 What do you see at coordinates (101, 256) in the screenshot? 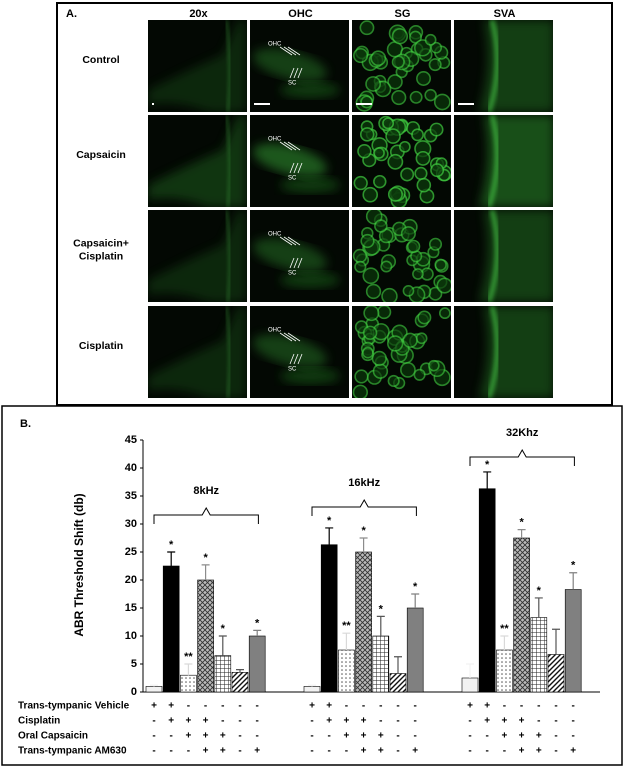
I see `row-label: Cisplatin` at bounding box center [101, 256].